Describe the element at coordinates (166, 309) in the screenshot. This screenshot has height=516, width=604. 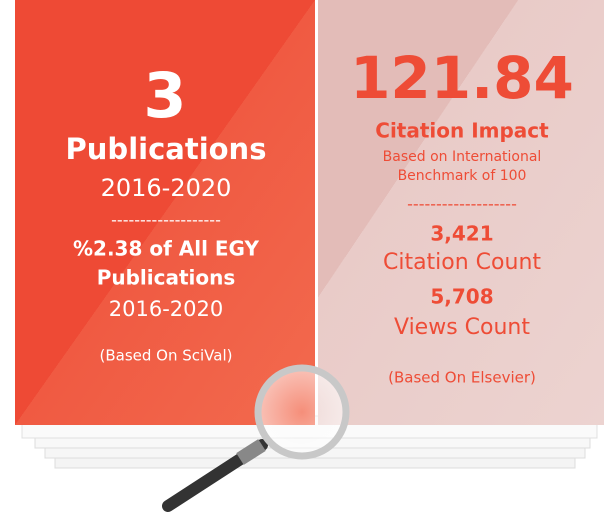
I see `share-period: 2016-2020` at that location.